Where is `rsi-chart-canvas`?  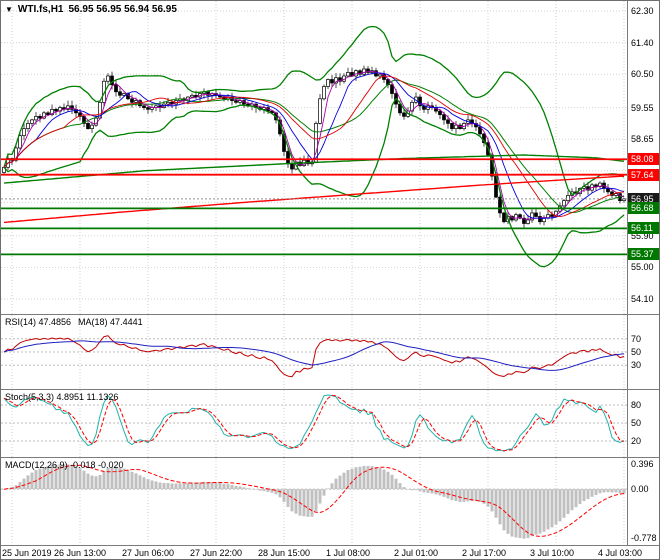 rsi-chart-canvas is located at coordinates (314, 352).